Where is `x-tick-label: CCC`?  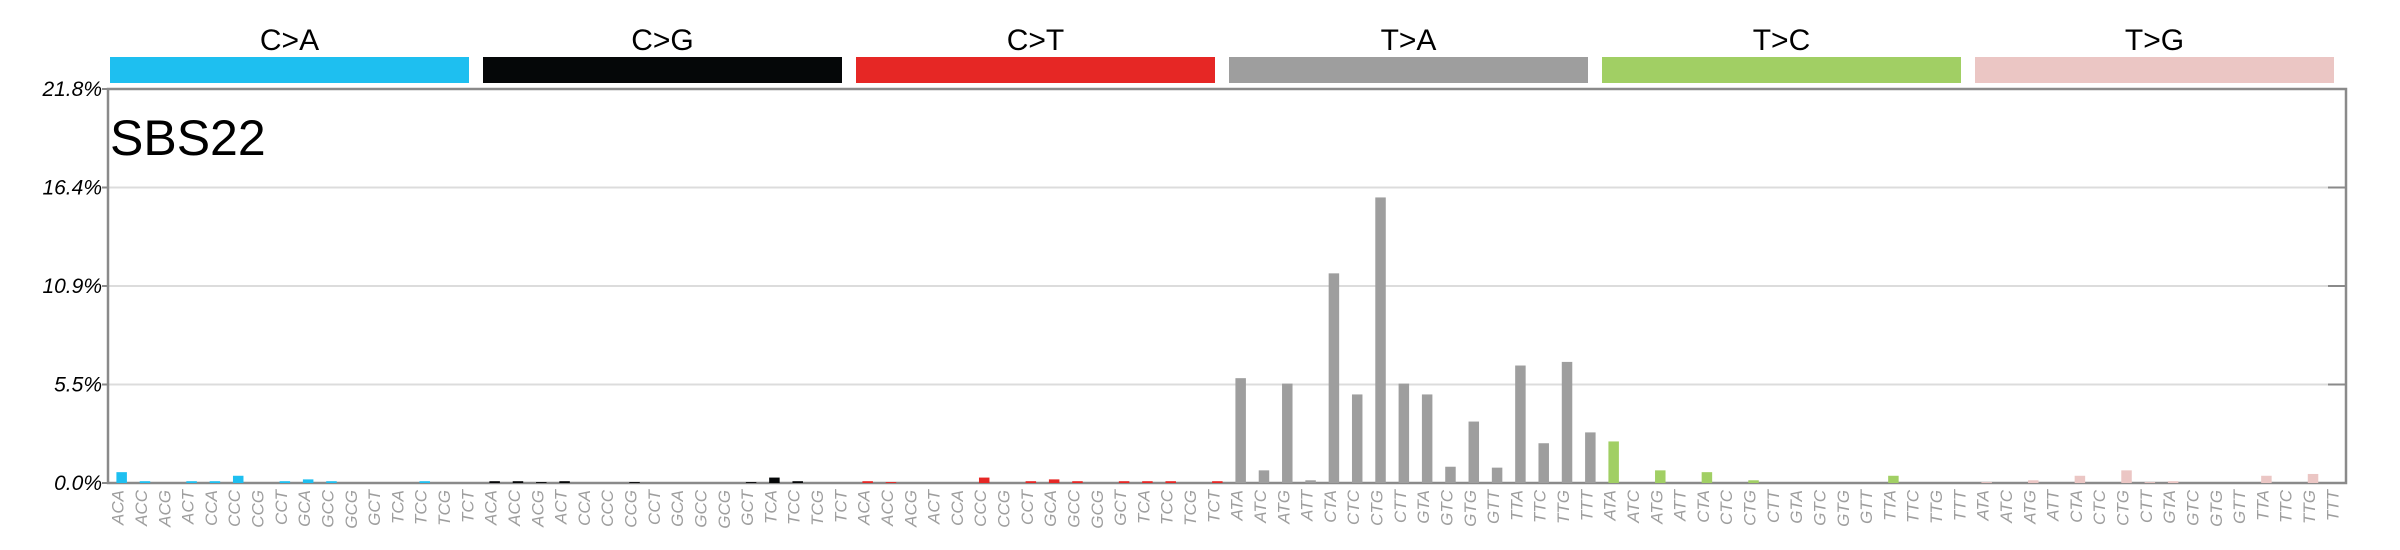 x-tick-label: CCC is located at coordinates (980, 508).